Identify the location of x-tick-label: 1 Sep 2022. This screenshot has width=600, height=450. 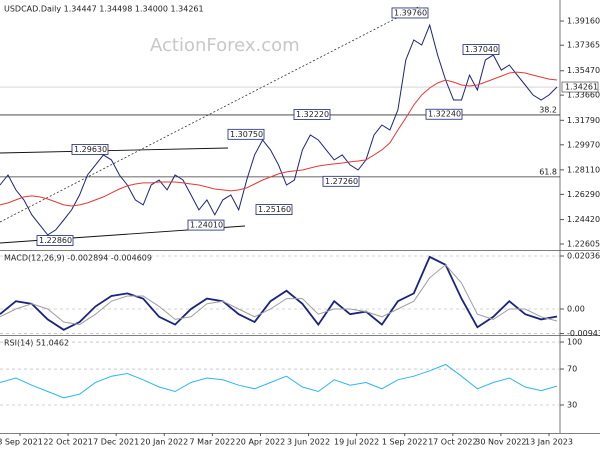
(405, 442).